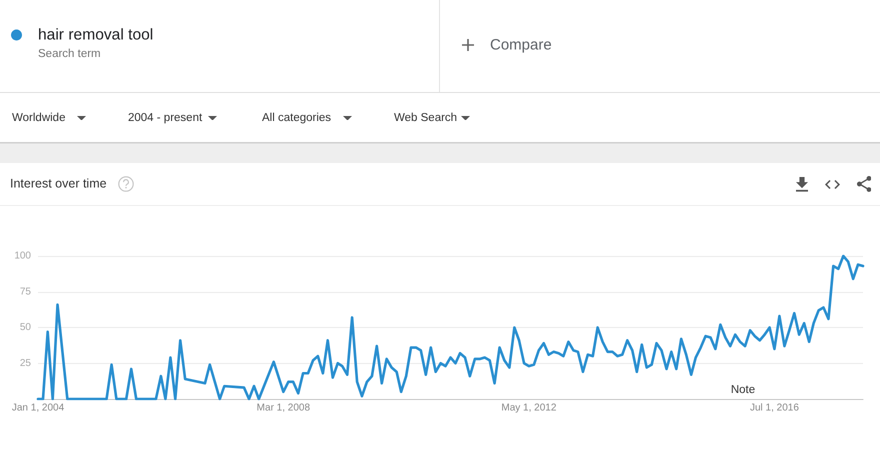  Describe the element at coordinates (39, 118) in the screenshot. I see `text: Worldwide` at that location.